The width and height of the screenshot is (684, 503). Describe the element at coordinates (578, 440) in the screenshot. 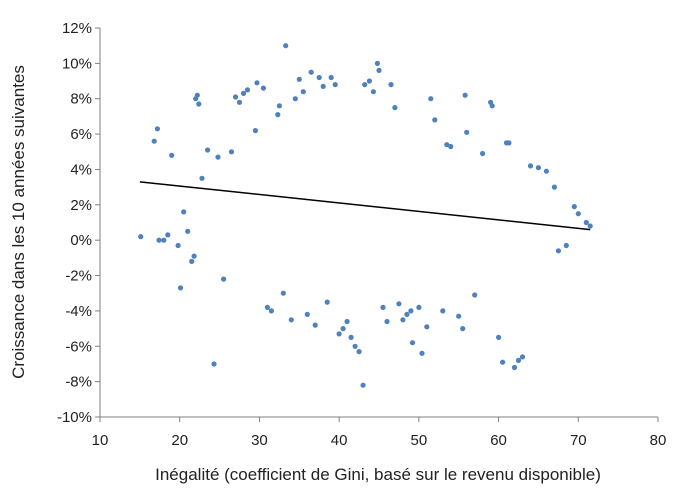

I see `x-tick-label: 70` at that location.